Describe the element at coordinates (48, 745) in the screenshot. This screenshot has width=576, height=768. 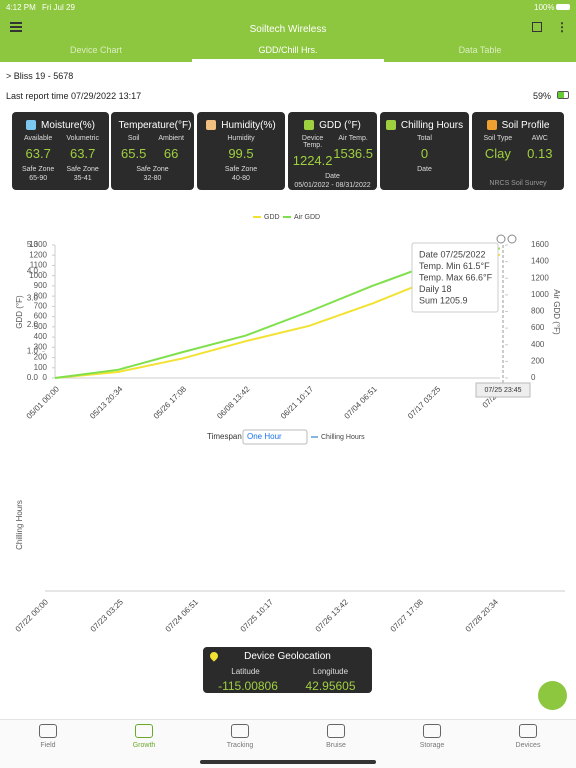
I see `nav-label: Field` at that location.